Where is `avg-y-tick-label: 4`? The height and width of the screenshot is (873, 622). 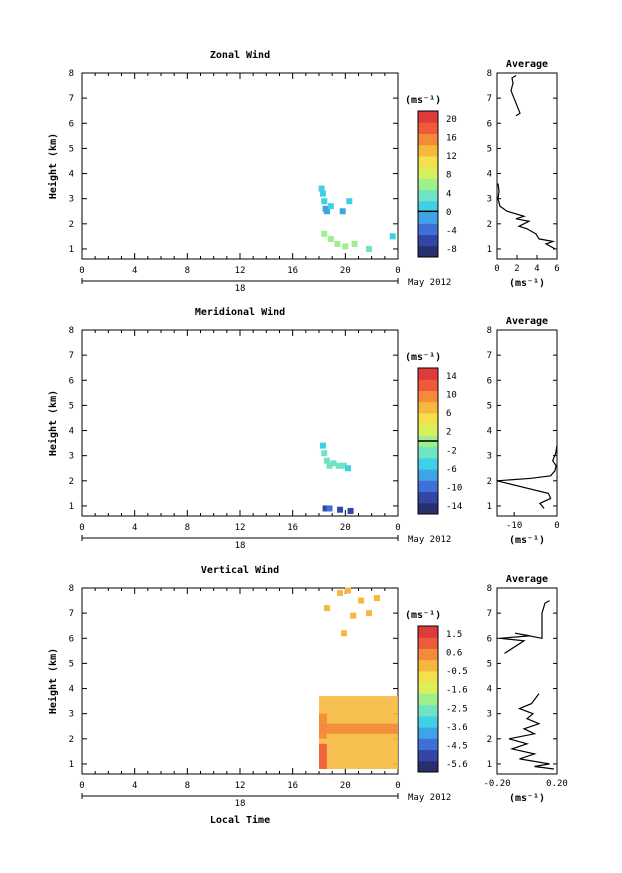
avg-y-tick-label: 4 is located at coordinates (489, 690).